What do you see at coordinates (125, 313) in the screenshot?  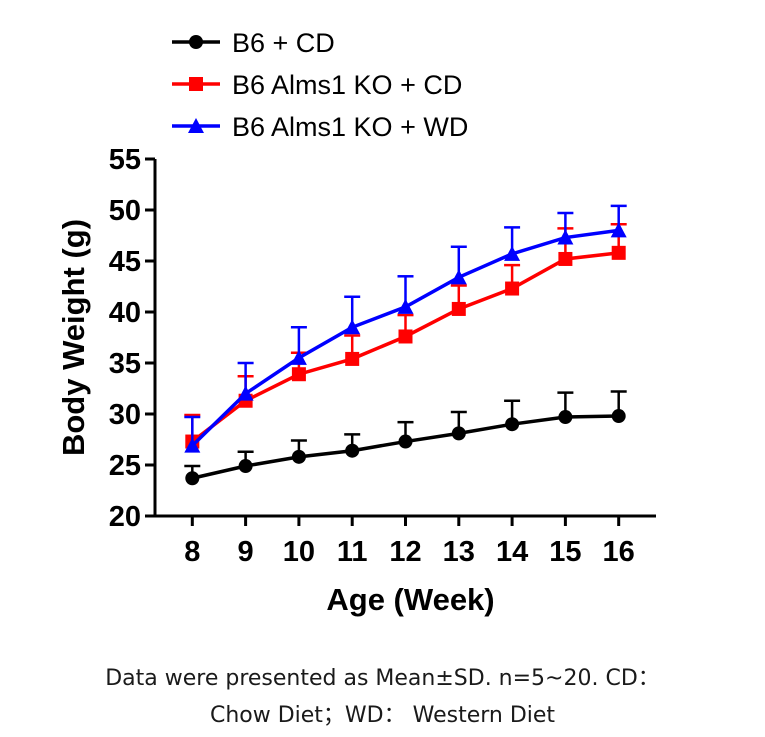 I see `y-tick-label: 40` at bounding box center [125, 313].